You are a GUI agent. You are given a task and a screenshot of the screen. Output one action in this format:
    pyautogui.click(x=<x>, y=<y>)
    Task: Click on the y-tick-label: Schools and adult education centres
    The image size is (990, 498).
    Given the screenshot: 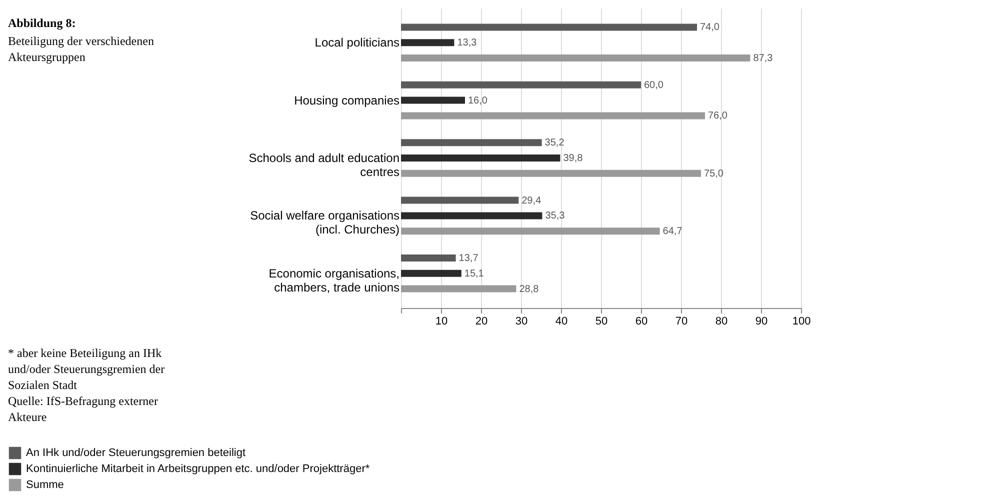 What is the action you would take?
    pyautogui.click(x=324, y=165)
    